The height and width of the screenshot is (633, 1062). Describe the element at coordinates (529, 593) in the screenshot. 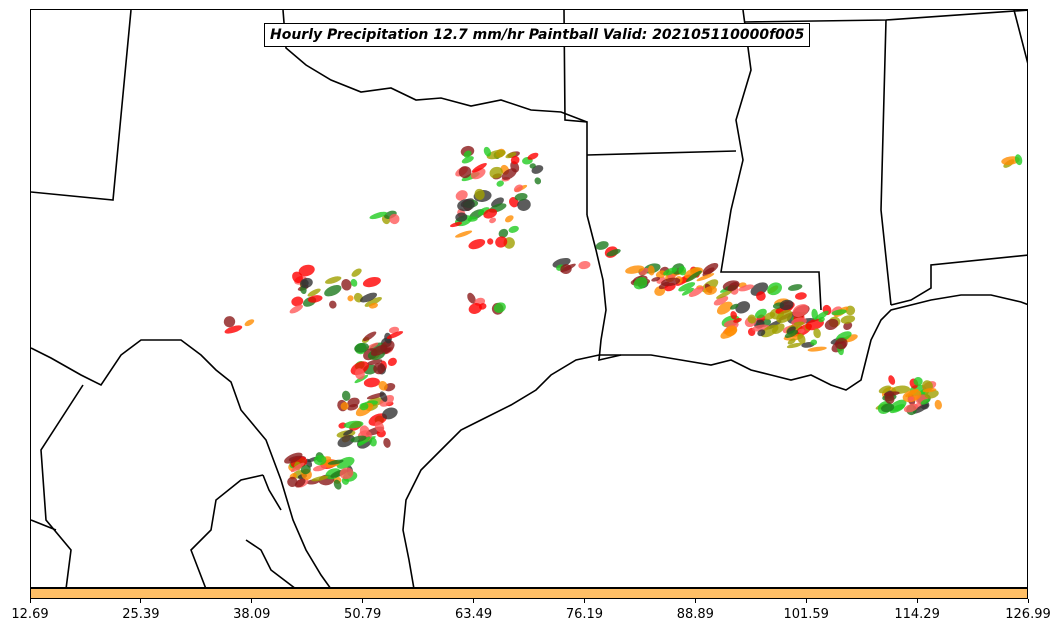

I see `colorbar` at that location.